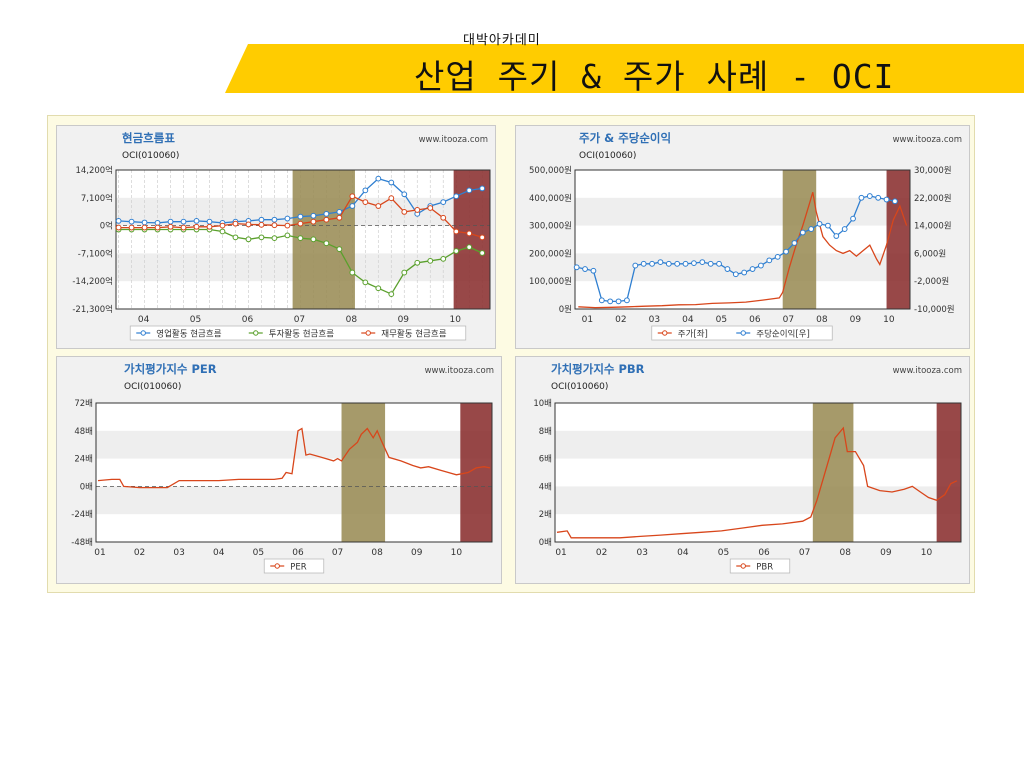 Image resolution: width=1024 pixels, height=768 pixels. Describe the element at coordinates (625, 138) in the screenshot. I see `chart-title: 주가 & 주당순이익` at that location.